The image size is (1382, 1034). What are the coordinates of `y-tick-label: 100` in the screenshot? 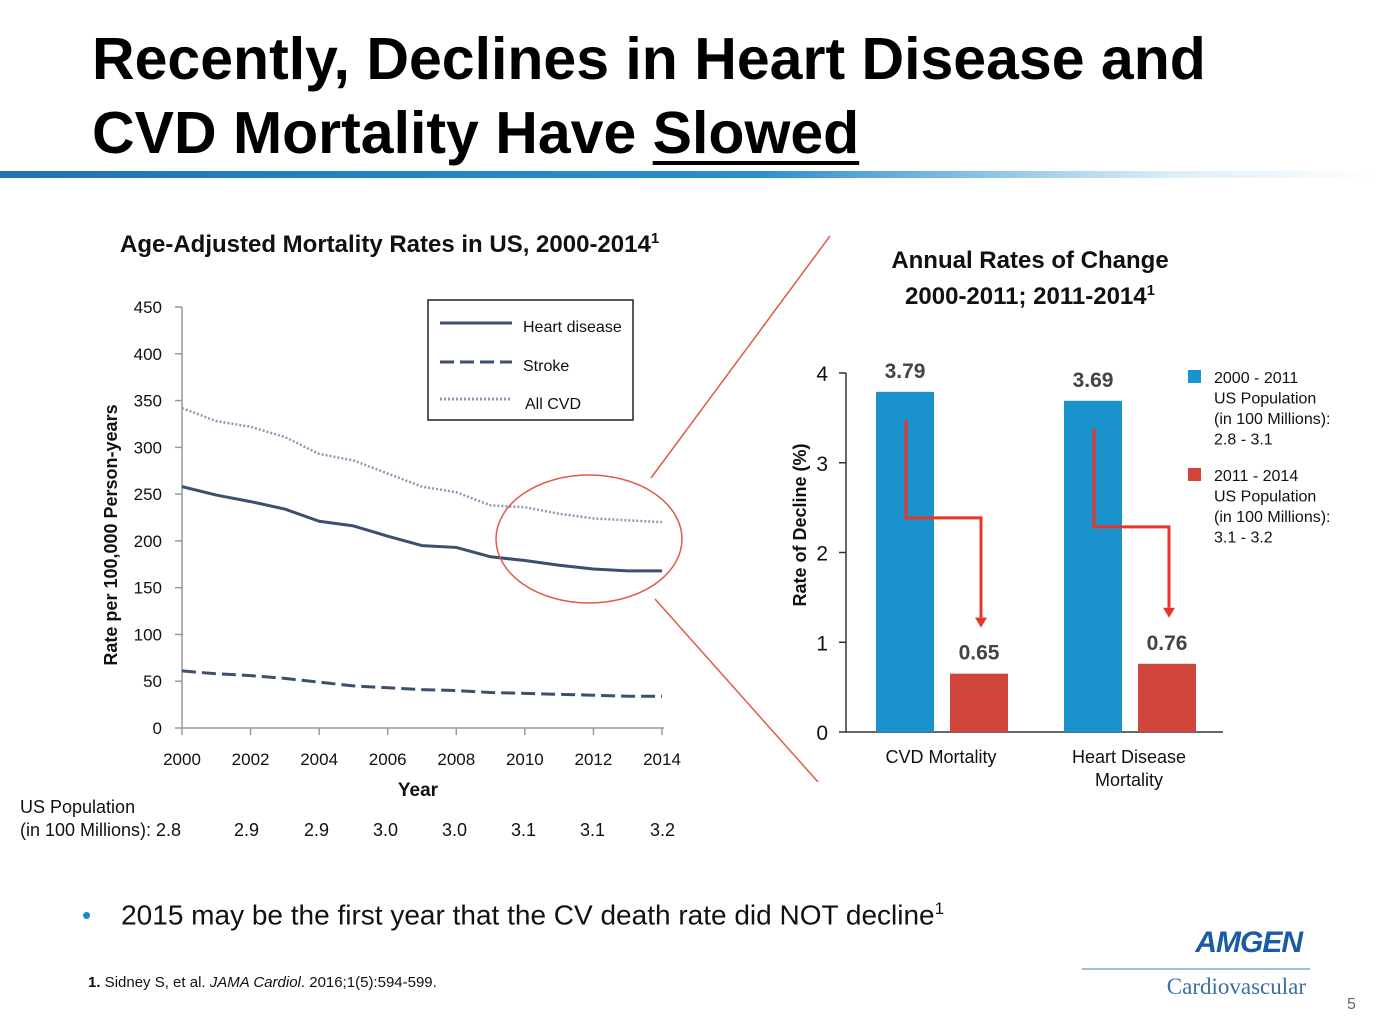 It's located at (148, 634).